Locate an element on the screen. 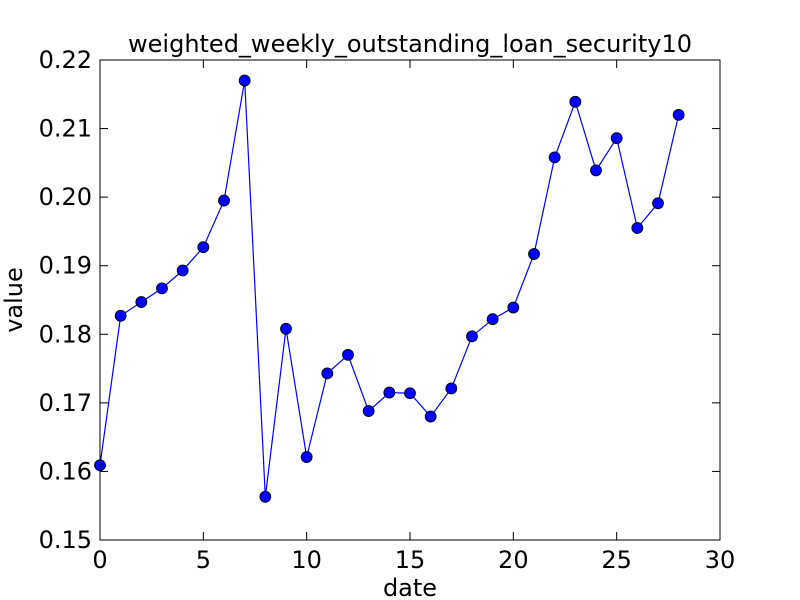  y-tick-label: 0.21 is located at coordinates (65, 129).